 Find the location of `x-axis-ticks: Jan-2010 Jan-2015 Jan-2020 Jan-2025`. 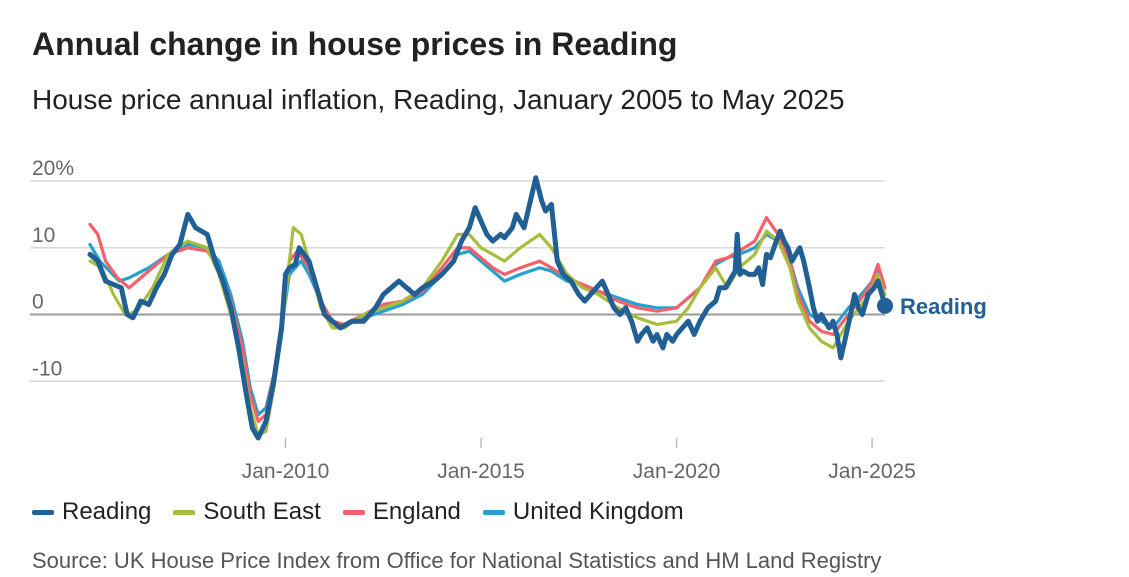

x-axis-ticks: Jan-2010 Jan-2015 Jan-2020 Jan-2025 is located at coordinates (579, 459).